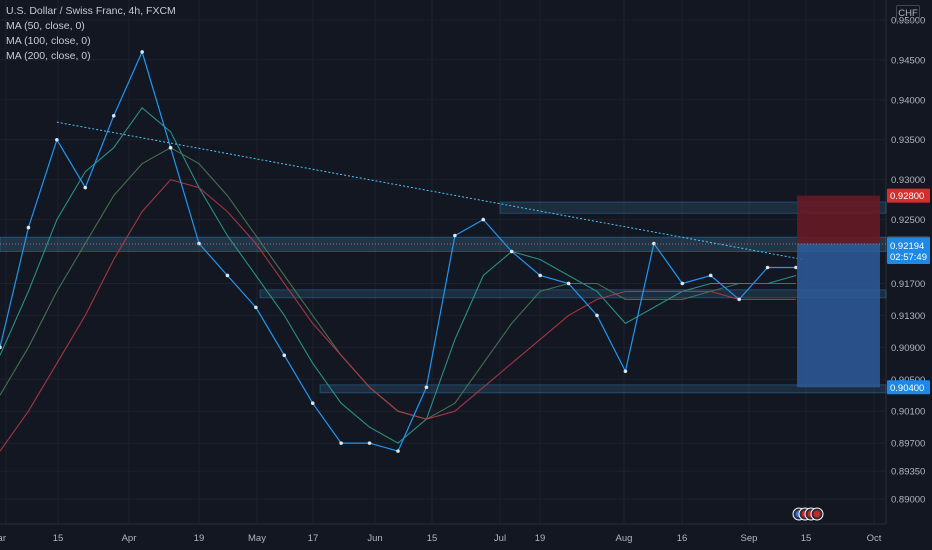 This screenshot has width=932, height=550. I want to click on ma200-legend: MA (200, close, 0), so click(48, 56).